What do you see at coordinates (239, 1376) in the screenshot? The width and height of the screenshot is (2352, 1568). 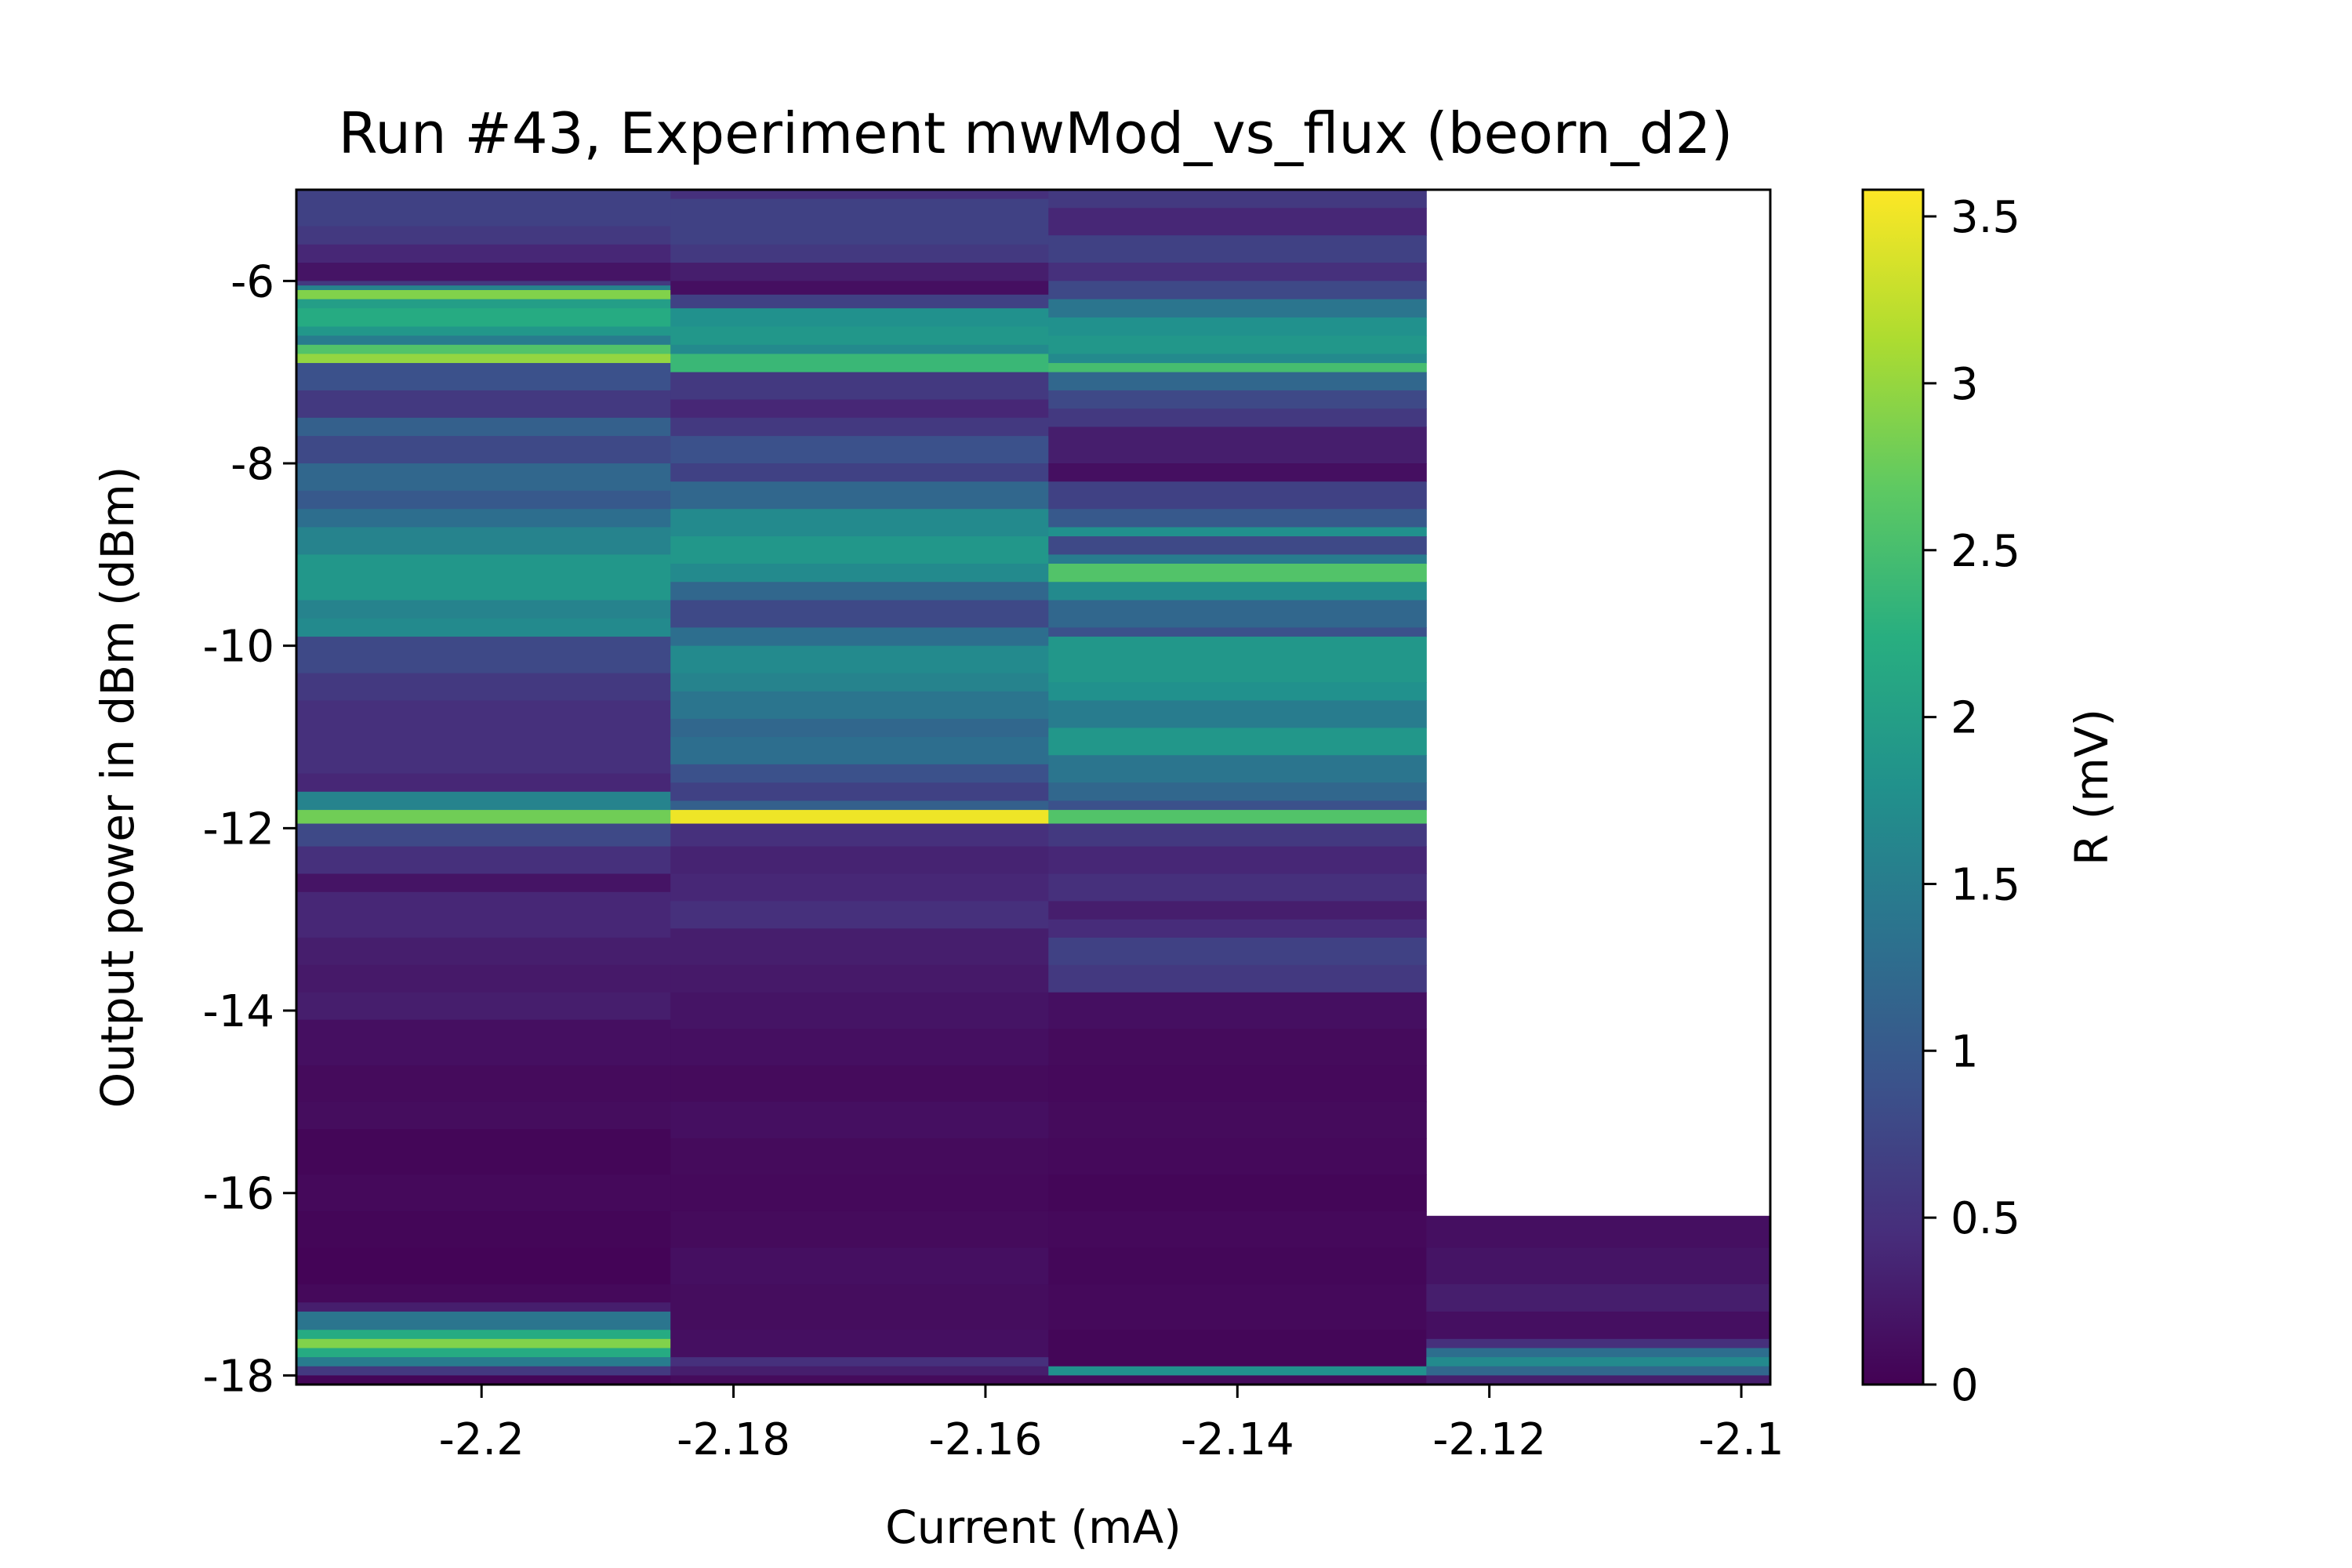 I see `y-tick-label: -18` at bounding box center [239, 1376].